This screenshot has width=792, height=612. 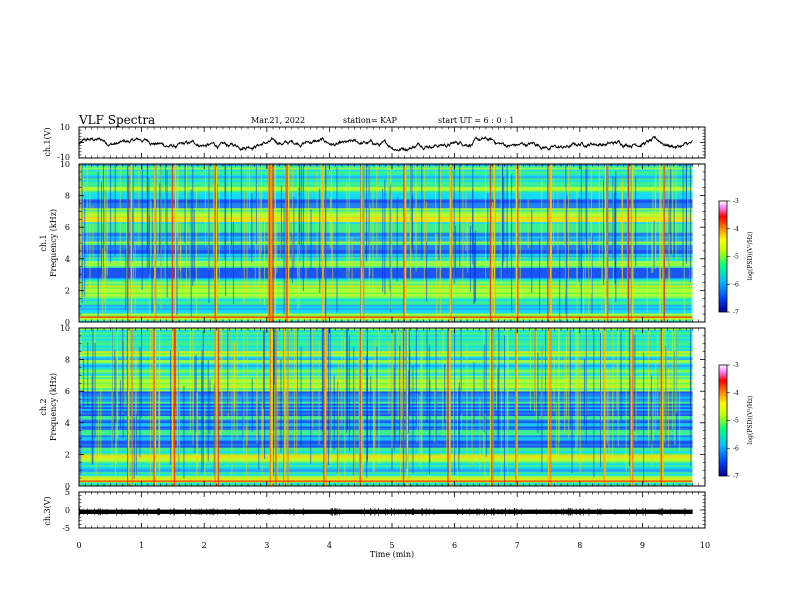 What do you see at coordinates (67, 259) in the screenshot?
I see `spectrogram-ytick-label: 4` at bounding box center [67, 259].